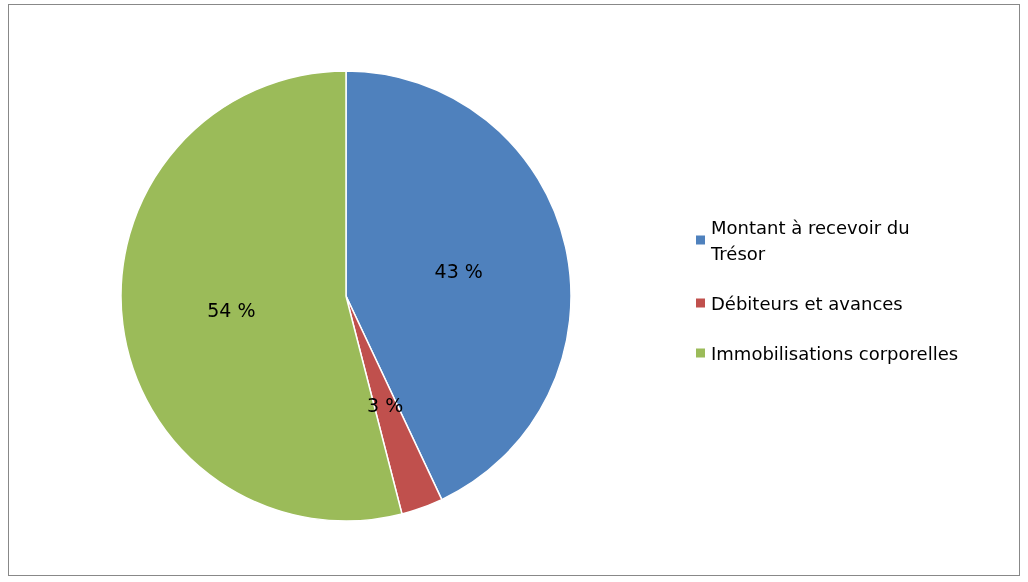 The height and width of the screenshot is (582, 1028). Describe the element at coordinates (813, 240) in the screenshot. I see `legend-label: Montant à recevoir du Trésor` at that location.